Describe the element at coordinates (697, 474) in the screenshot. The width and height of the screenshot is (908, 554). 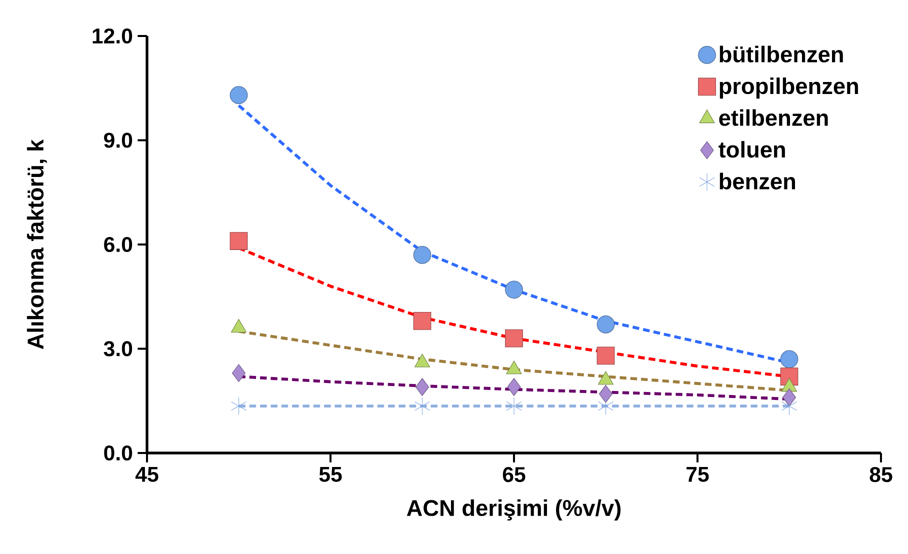
I see `x-tick-label: 75` at that location.